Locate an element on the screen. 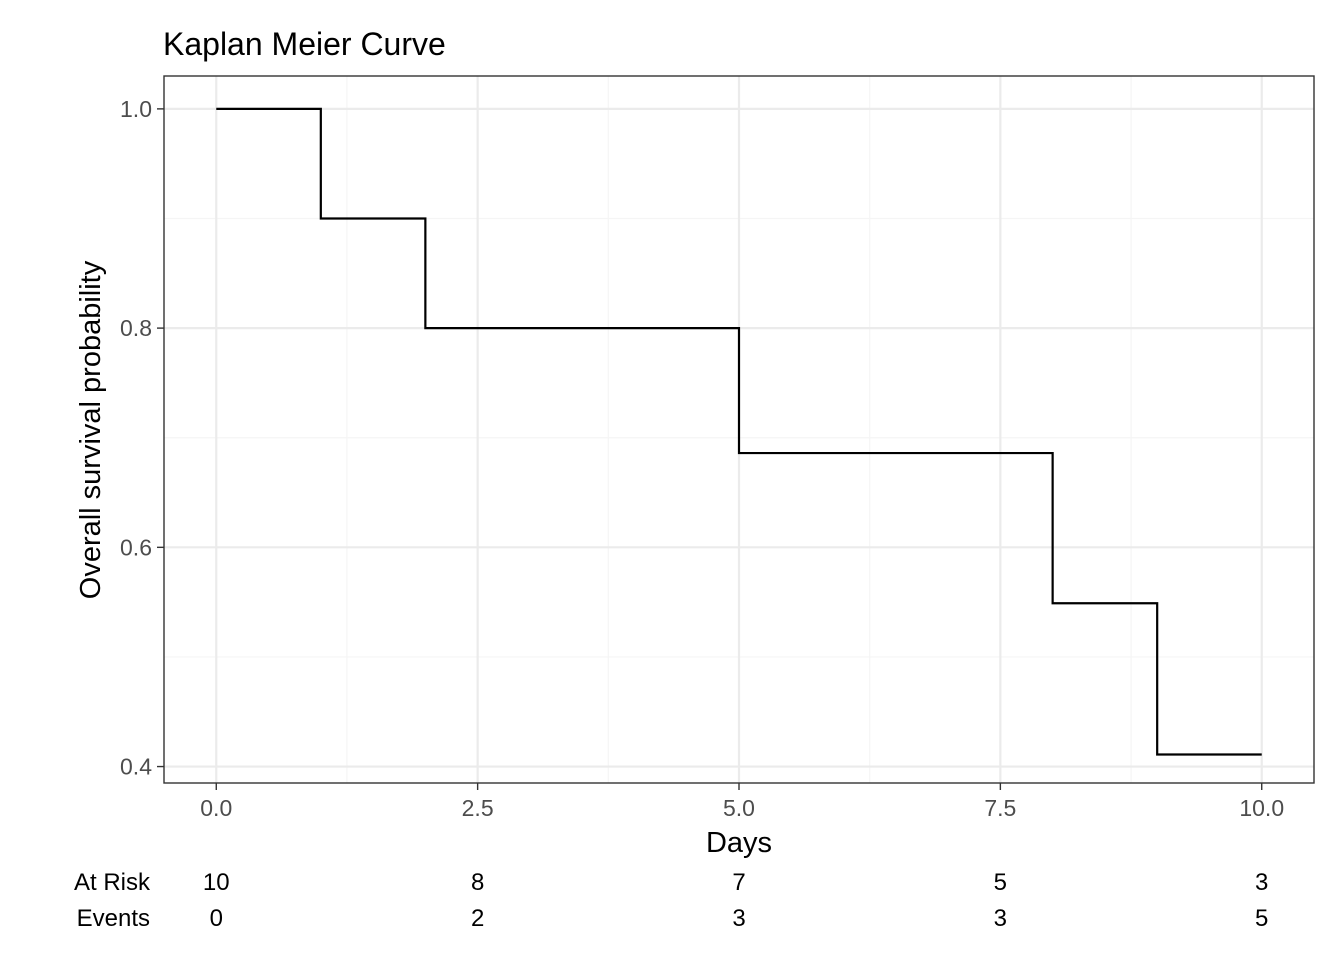 The height and width of the screenshot is (960, 1344). chart-title: Kaplan Meier Curve is located at coordinates (304, 44).